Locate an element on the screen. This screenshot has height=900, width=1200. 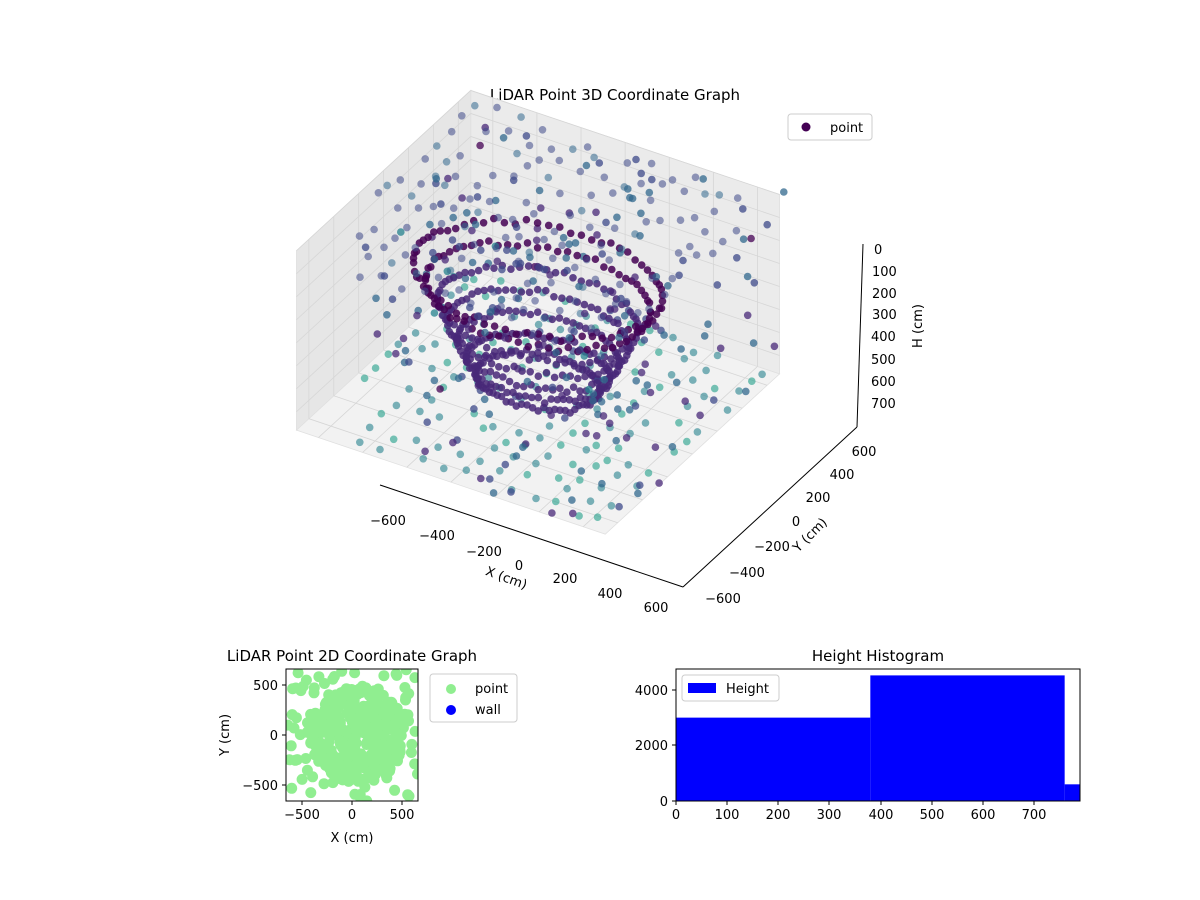
chart-histogram-x-tick-label: 0 is located at coordinates (676, 815).